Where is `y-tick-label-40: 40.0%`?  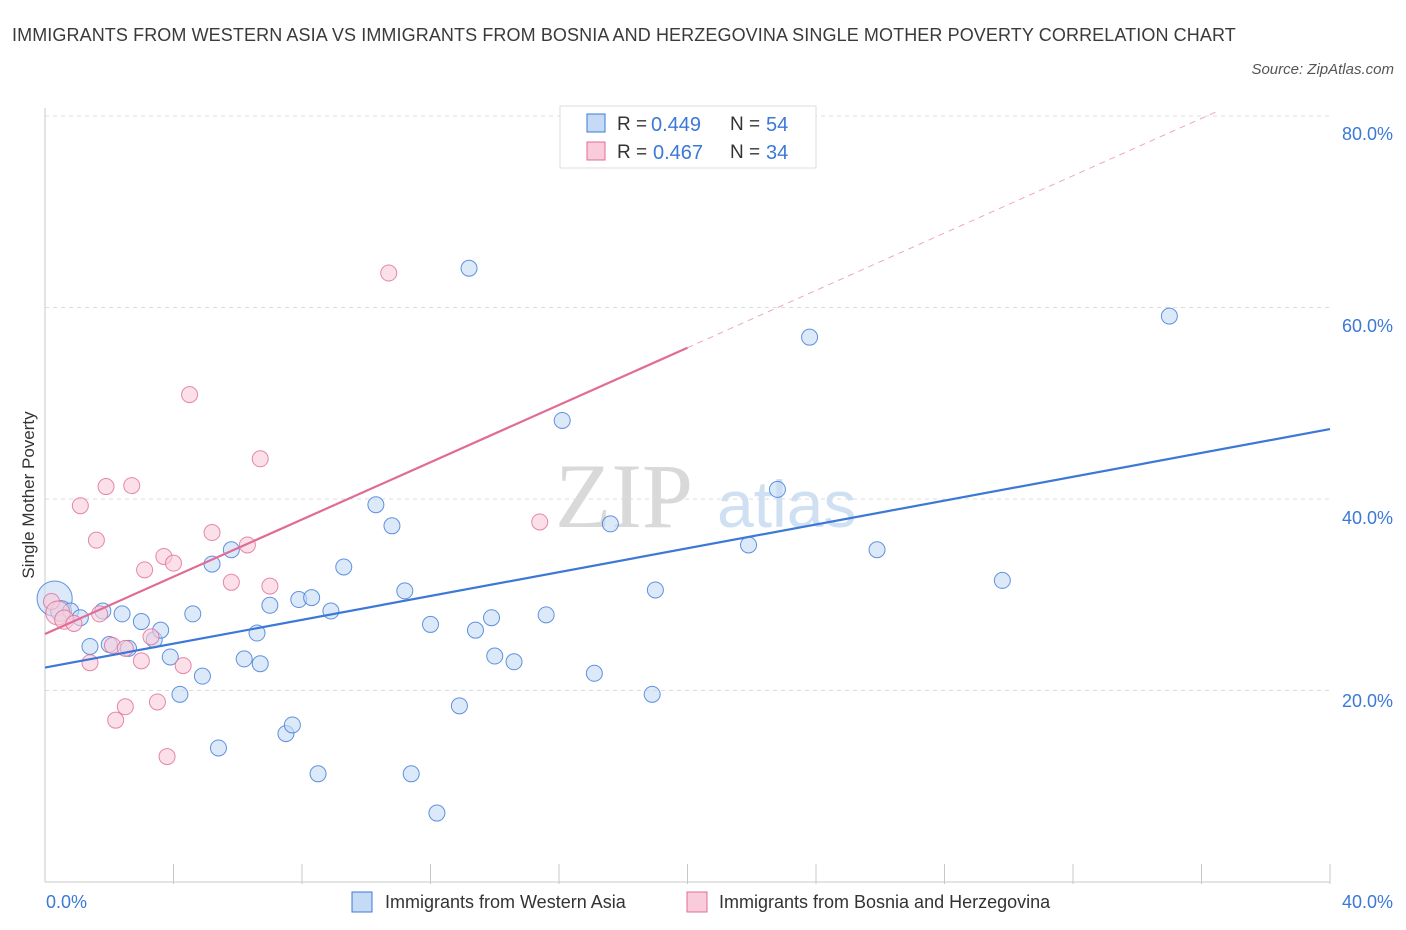
y-tick-label-40: 40.0% is located at coordinates (1367, 518).